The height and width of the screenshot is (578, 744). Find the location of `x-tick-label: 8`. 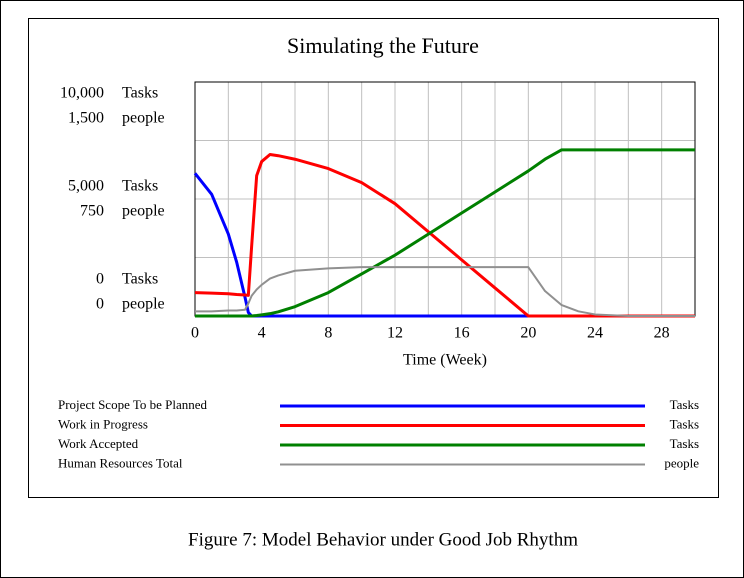

x-tick-label: 8 is located at coordinates (328, 333).